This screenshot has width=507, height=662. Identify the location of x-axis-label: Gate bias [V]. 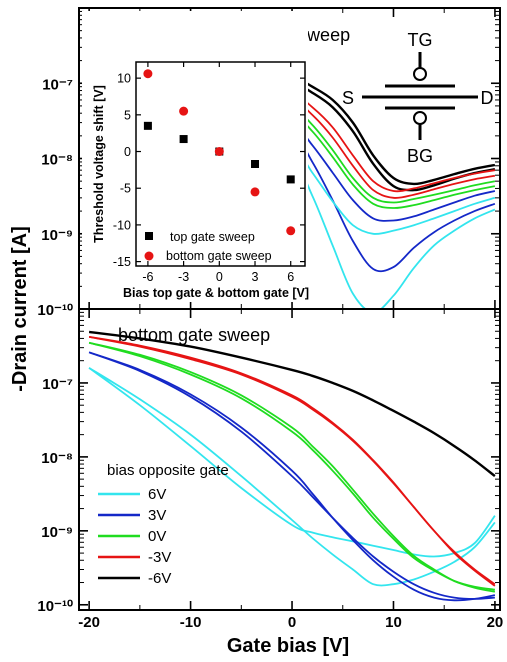
(288, 646).